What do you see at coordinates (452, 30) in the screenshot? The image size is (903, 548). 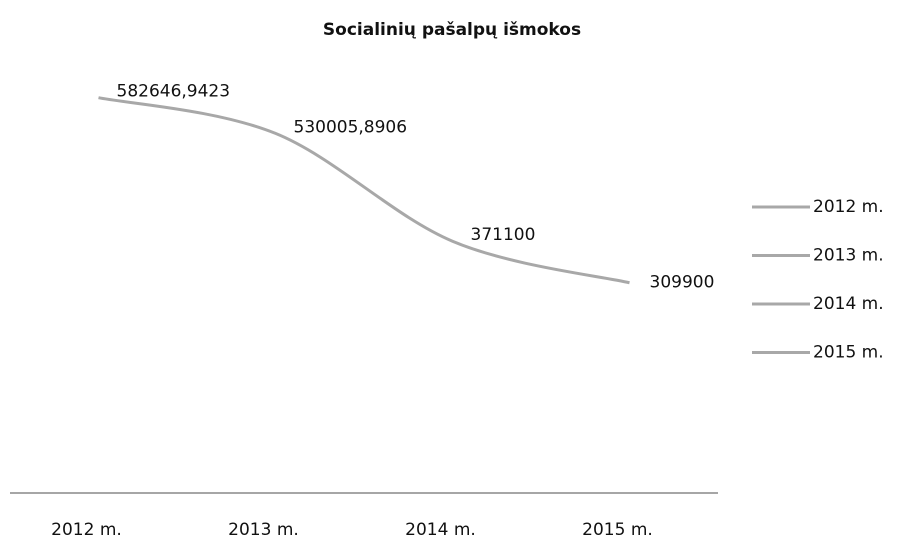 I see `chart-title: Socialinių pašalpų išmokos` at bounding box center [452, 30].